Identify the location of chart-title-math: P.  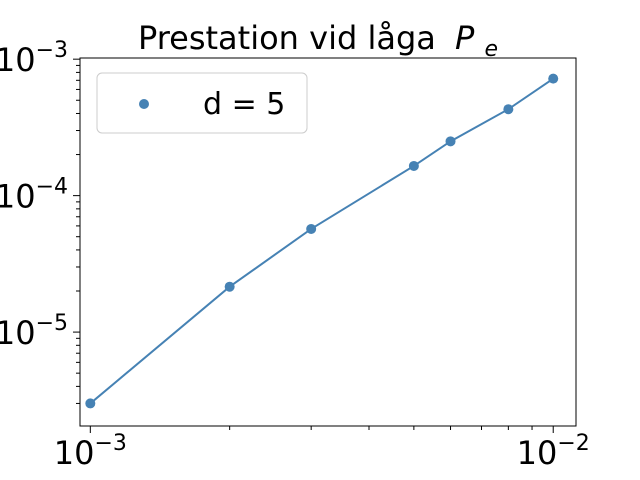
(465, 38).